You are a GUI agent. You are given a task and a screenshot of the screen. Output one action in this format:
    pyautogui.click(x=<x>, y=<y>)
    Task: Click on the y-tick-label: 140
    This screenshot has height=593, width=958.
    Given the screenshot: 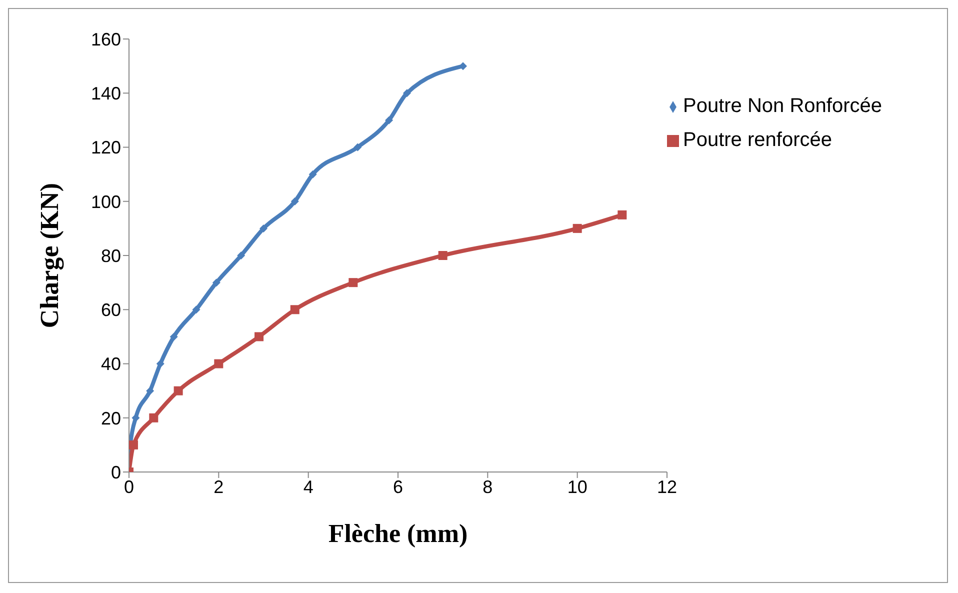 What is the action you would take?
    pyautogui.click(x=105, y=94)
    